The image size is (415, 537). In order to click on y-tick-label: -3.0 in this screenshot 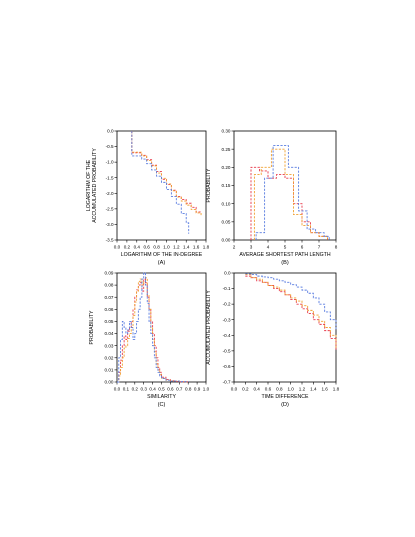, I will do `click(110, 224)`.